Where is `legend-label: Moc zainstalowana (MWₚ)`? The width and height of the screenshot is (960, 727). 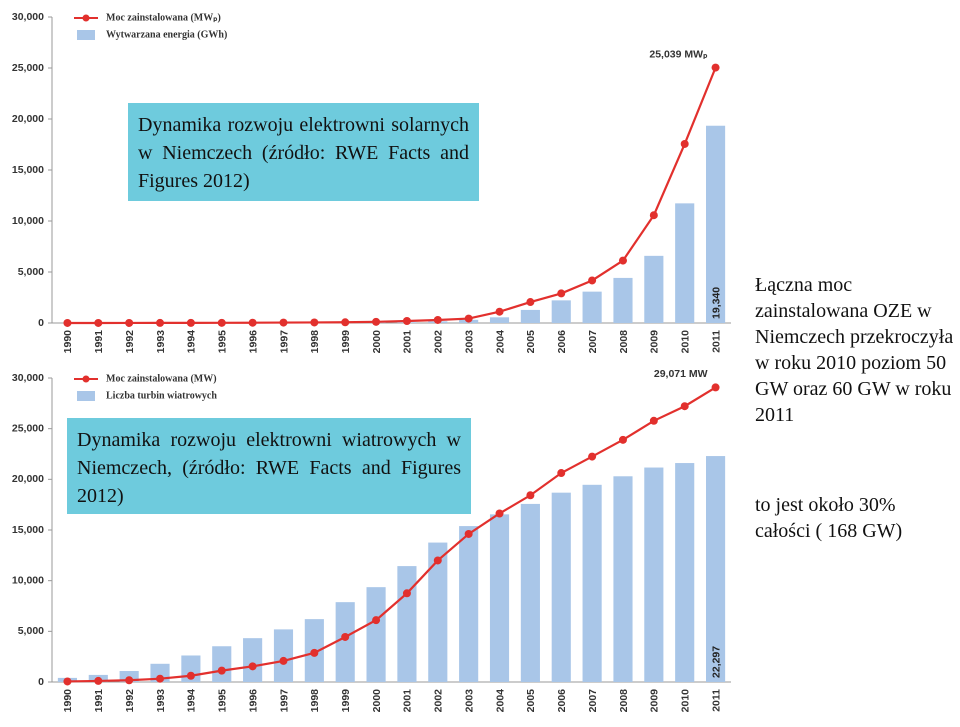
legend-label: Moc zainstalowana (MWₚ) is located at coordinates (163, 17).